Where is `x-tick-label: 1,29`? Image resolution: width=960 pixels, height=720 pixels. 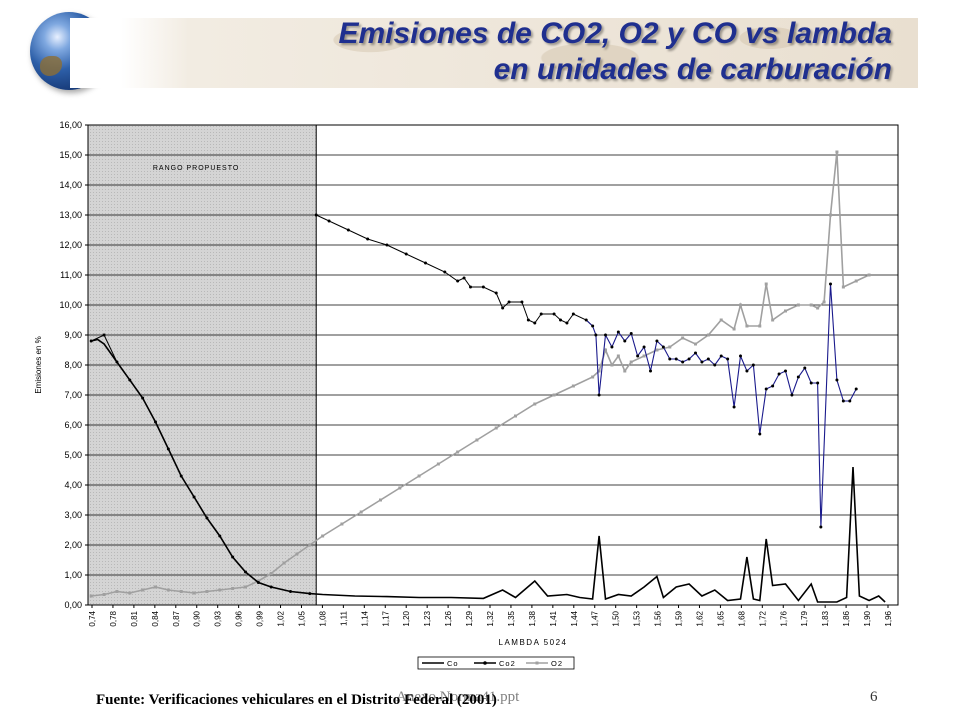 x-tick-label: 1,29 is located at coordinates (469, 618).